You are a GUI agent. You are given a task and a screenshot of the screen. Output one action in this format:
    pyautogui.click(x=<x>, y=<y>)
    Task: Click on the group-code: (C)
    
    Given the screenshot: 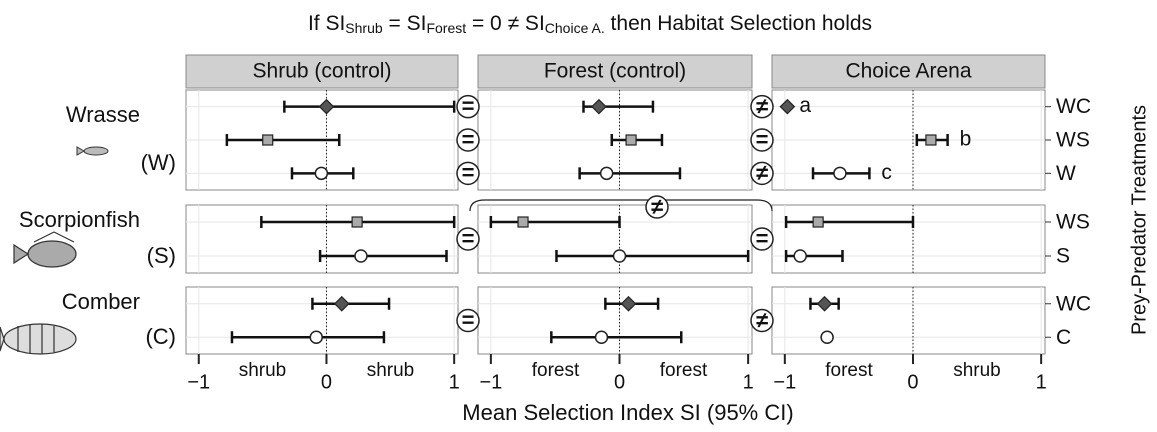 What is the action you would take?
    pyautogui.click(x=160, y=336)
    